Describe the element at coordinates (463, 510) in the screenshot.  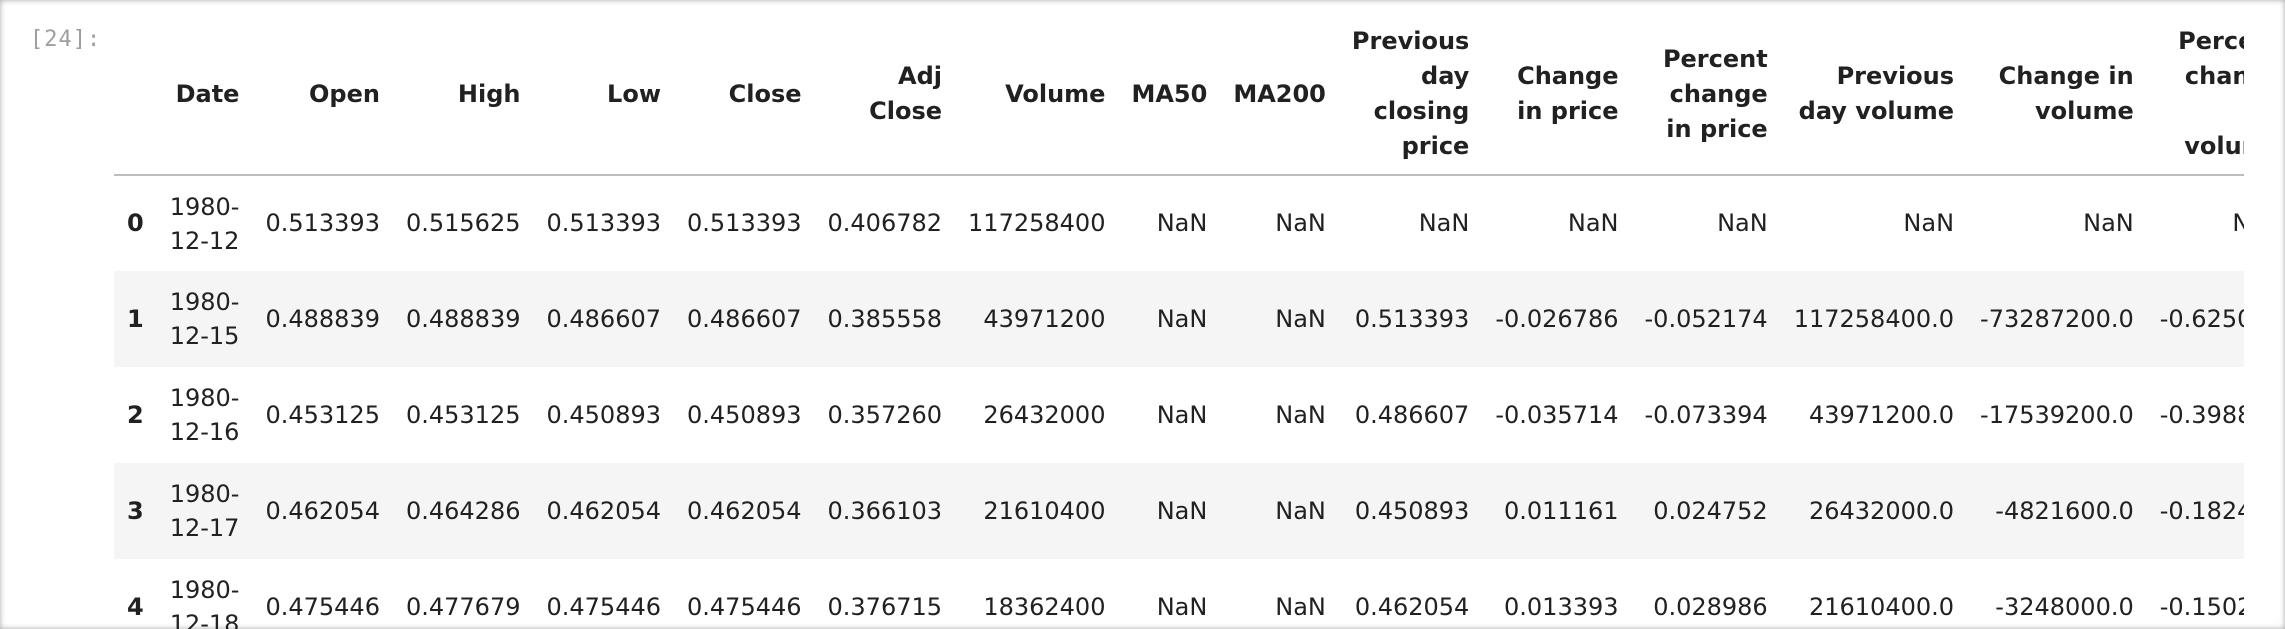
I see `table-cell: 0.464286` at that location.